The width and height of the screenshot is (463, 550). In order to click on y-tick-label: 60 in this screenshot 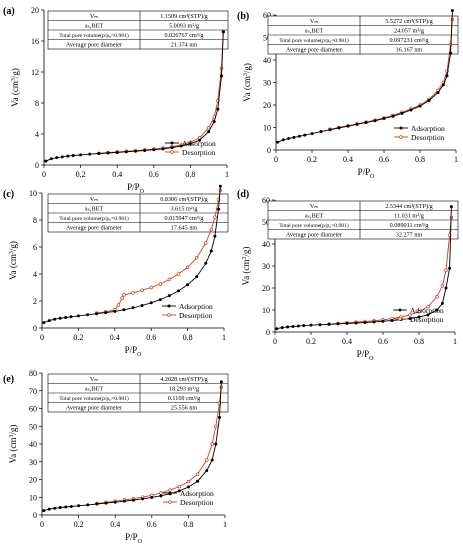, I will do `click(266, 200)`.